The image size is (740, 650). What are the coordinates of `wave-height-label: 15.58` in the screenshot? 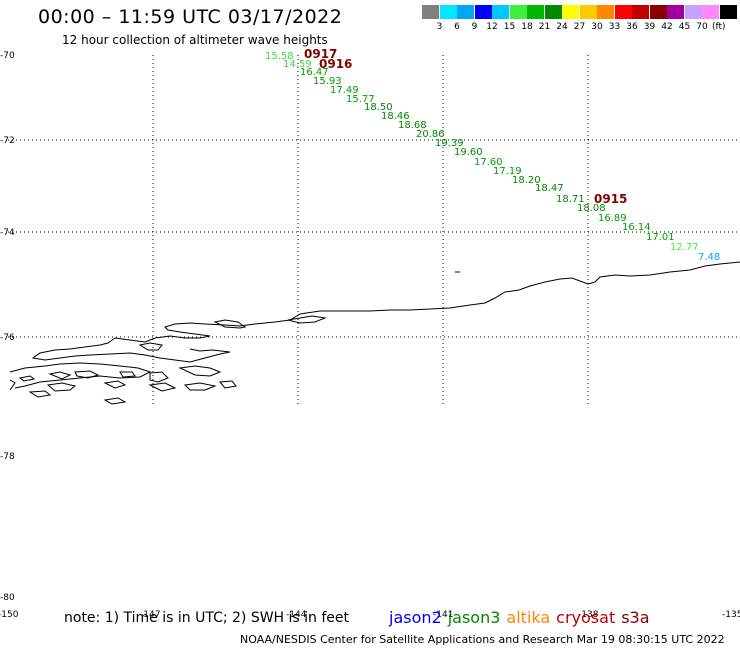 It's located at (279, 56).